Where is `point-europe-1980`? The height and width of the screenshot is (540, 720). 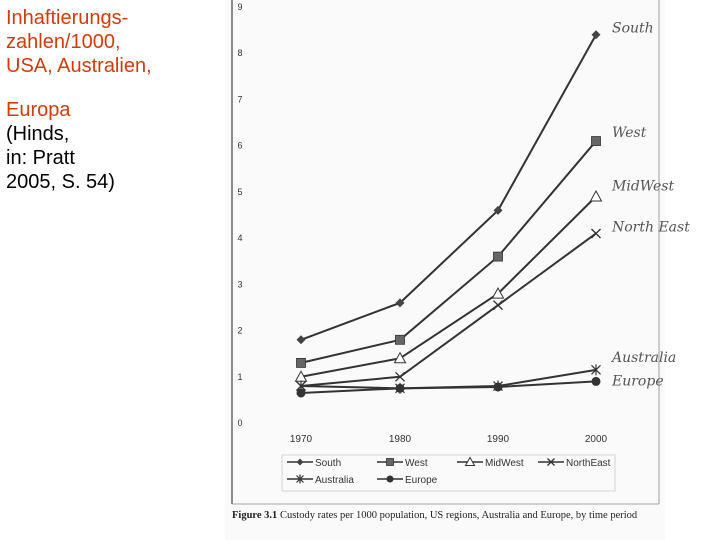 point-europe-1980 is located at coordinates (400, 388).